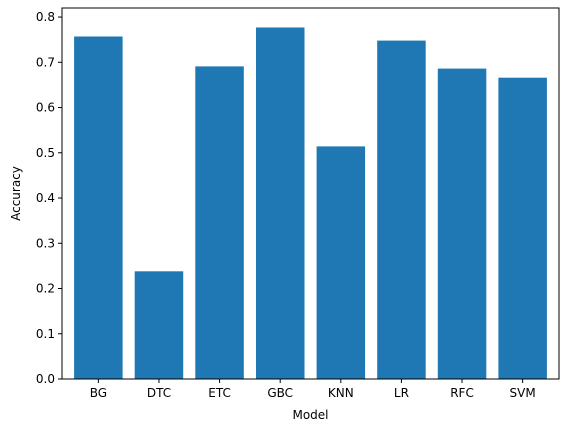  Describe the element at coordinates (522, 228) in the screenshot. I see `bar-svm` at that location.